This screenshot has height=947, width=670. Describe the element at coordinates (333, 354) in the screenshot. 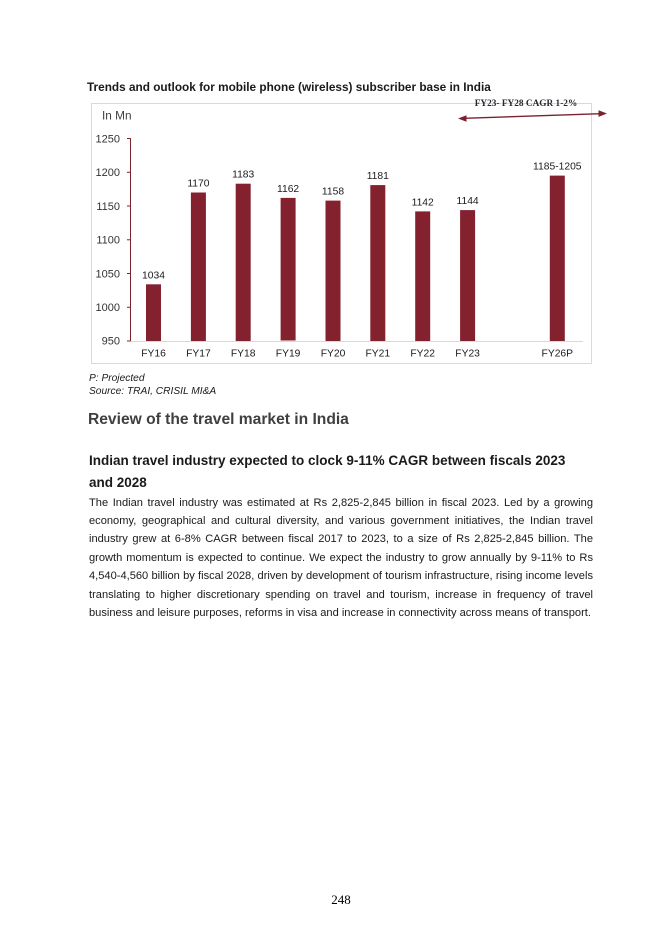

I see `svg-text: FY20` at that location.